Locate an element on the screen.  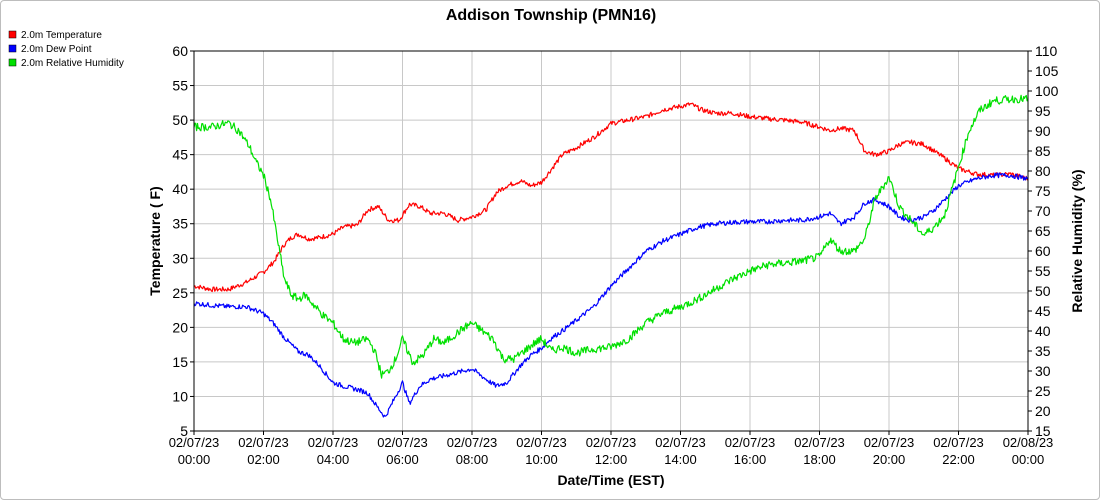
y2-tick-label: 50 is located at coordinates (1043, 291).